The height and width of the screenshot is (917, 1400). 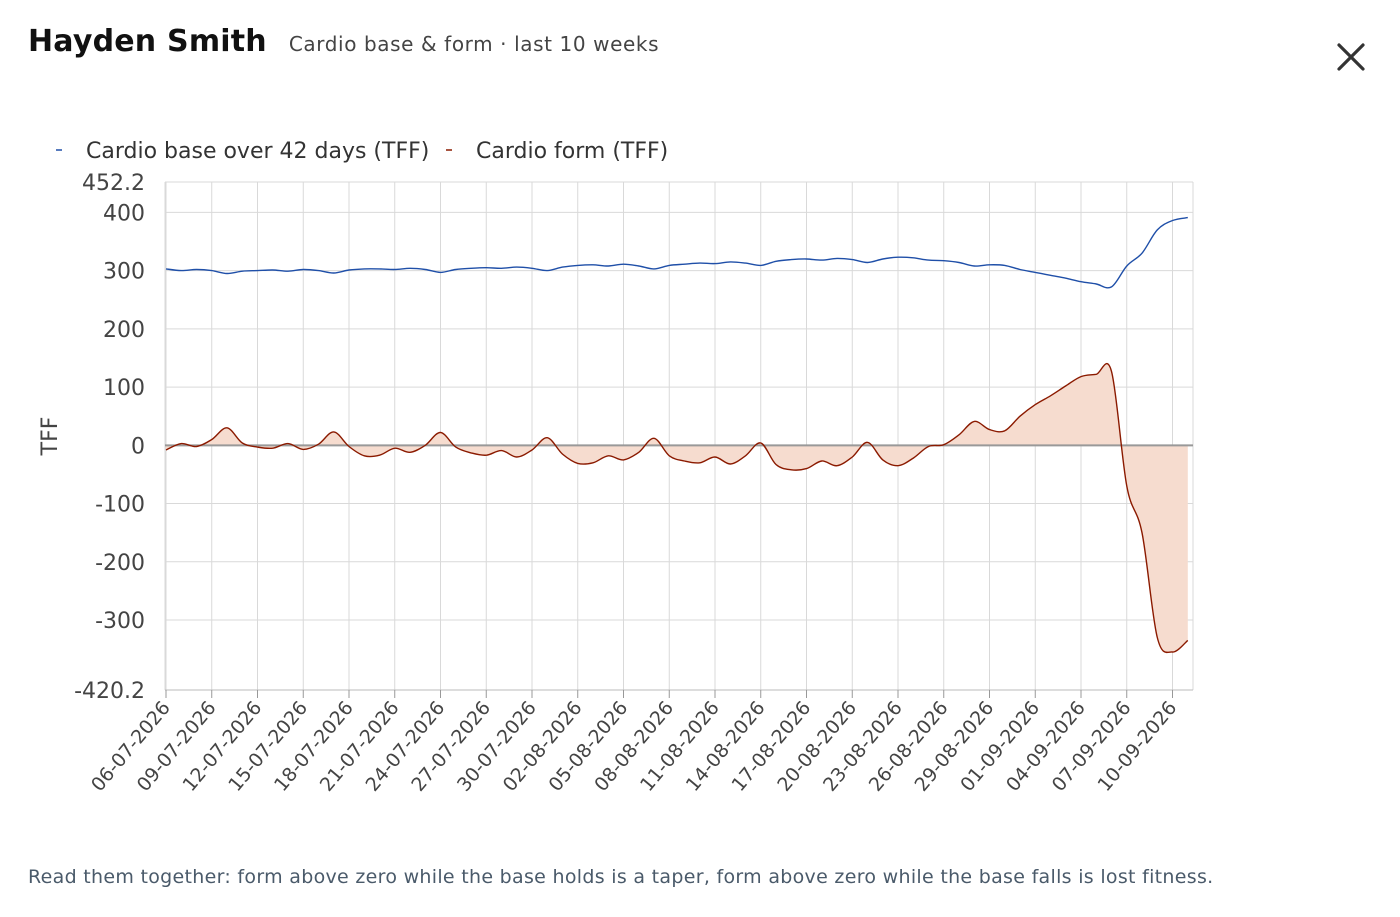 I want to click on close-icon, so click(x=1351, y=57).